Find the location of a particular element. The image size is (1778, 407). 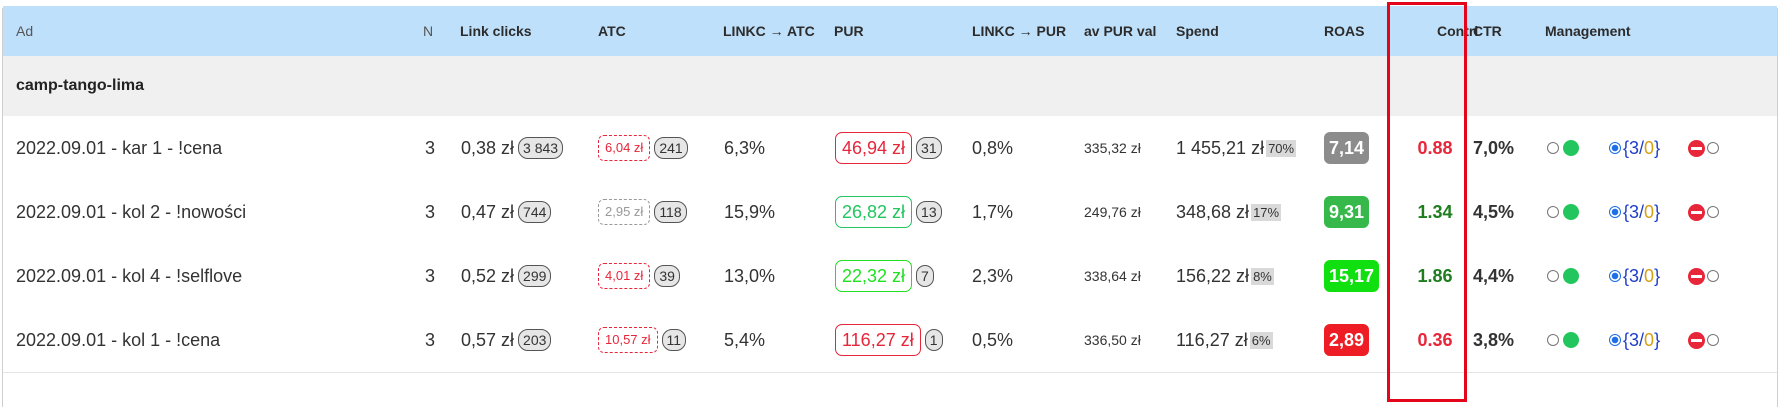

pur-count-badge: 7 is located at coordinates (925, 276).